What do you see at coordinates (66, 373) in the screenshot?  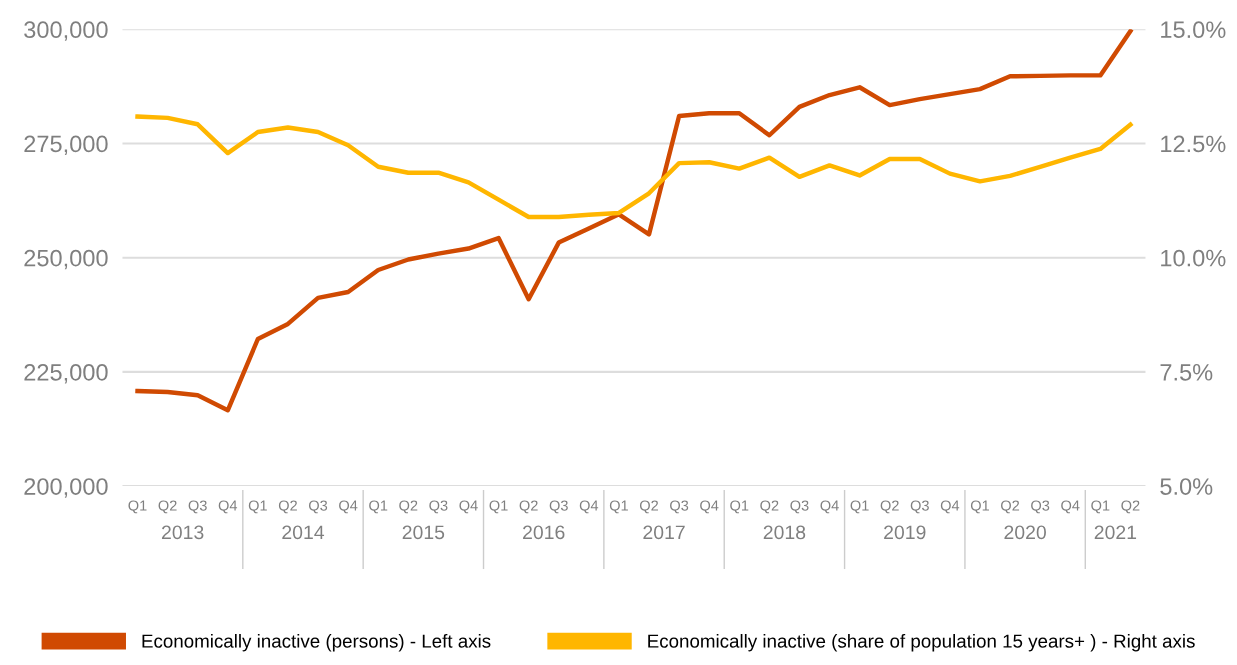 I see `y-tick-label: 225,000` at bounding box center [66, 373].